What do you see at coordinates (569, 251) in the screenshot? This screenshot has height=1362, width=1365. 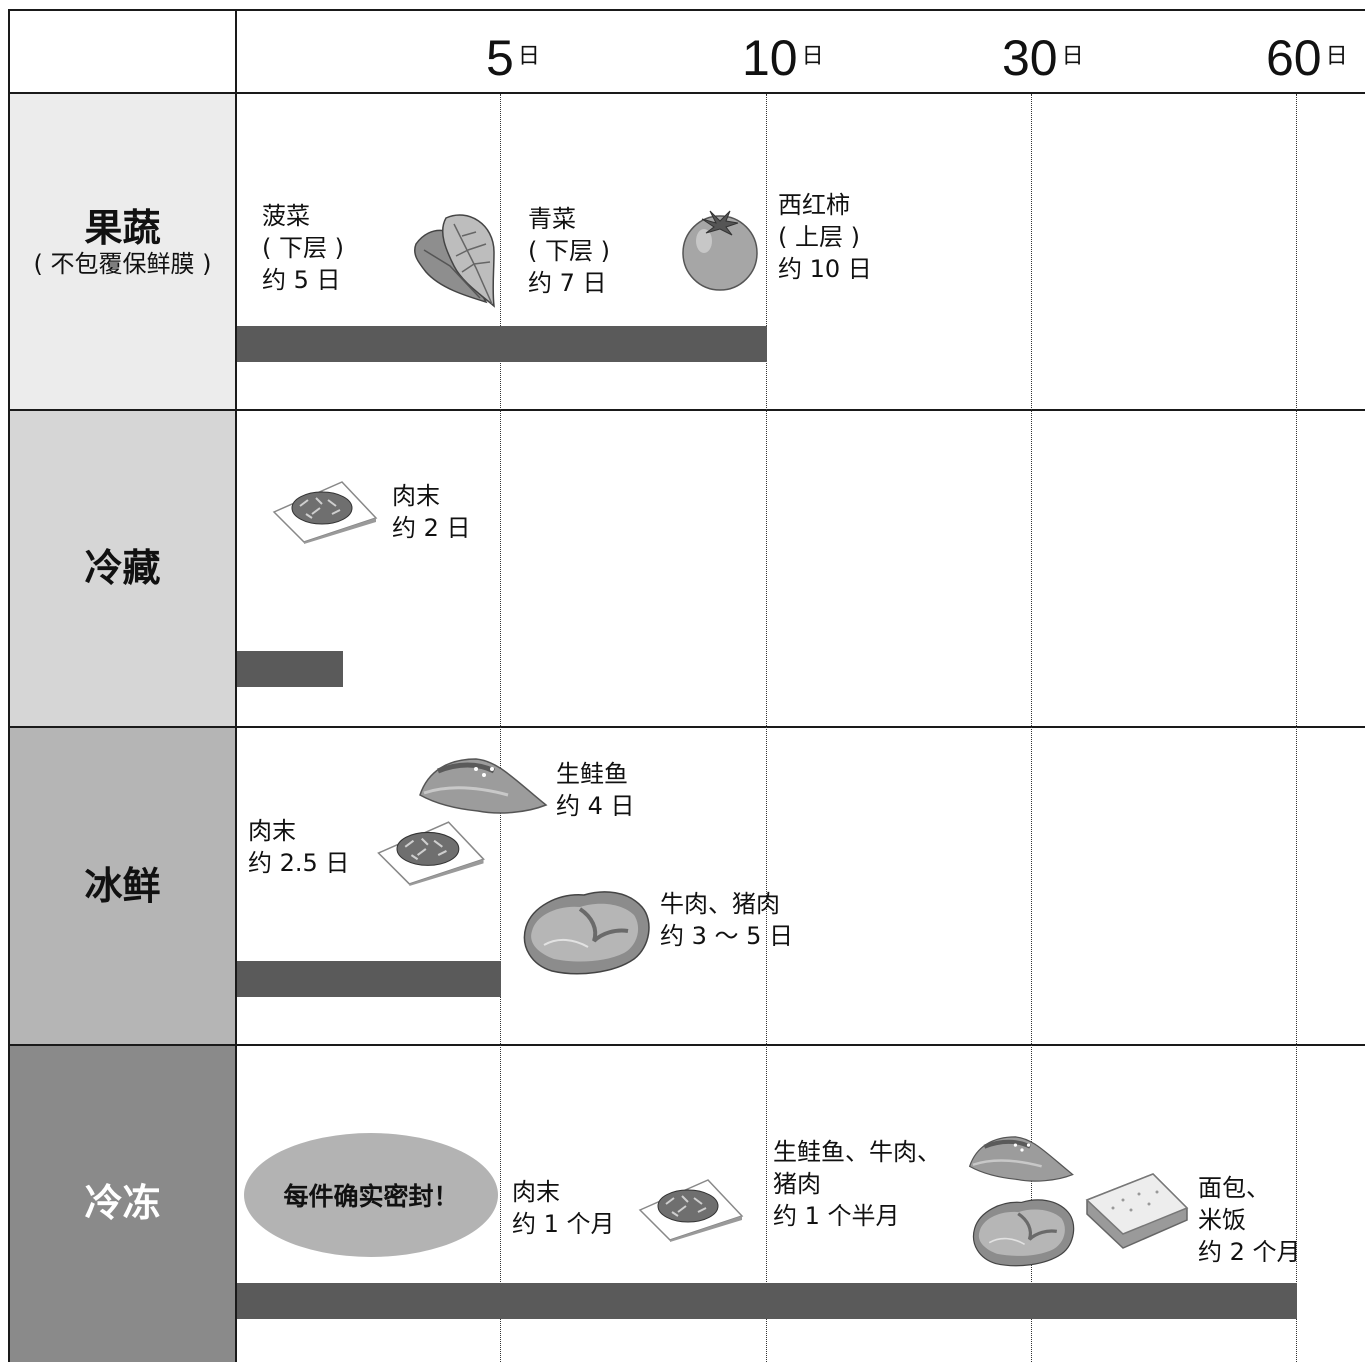 I see `label-greens: 青菜( 下层 ) 约 7 日` at bounding box center [569, 251].